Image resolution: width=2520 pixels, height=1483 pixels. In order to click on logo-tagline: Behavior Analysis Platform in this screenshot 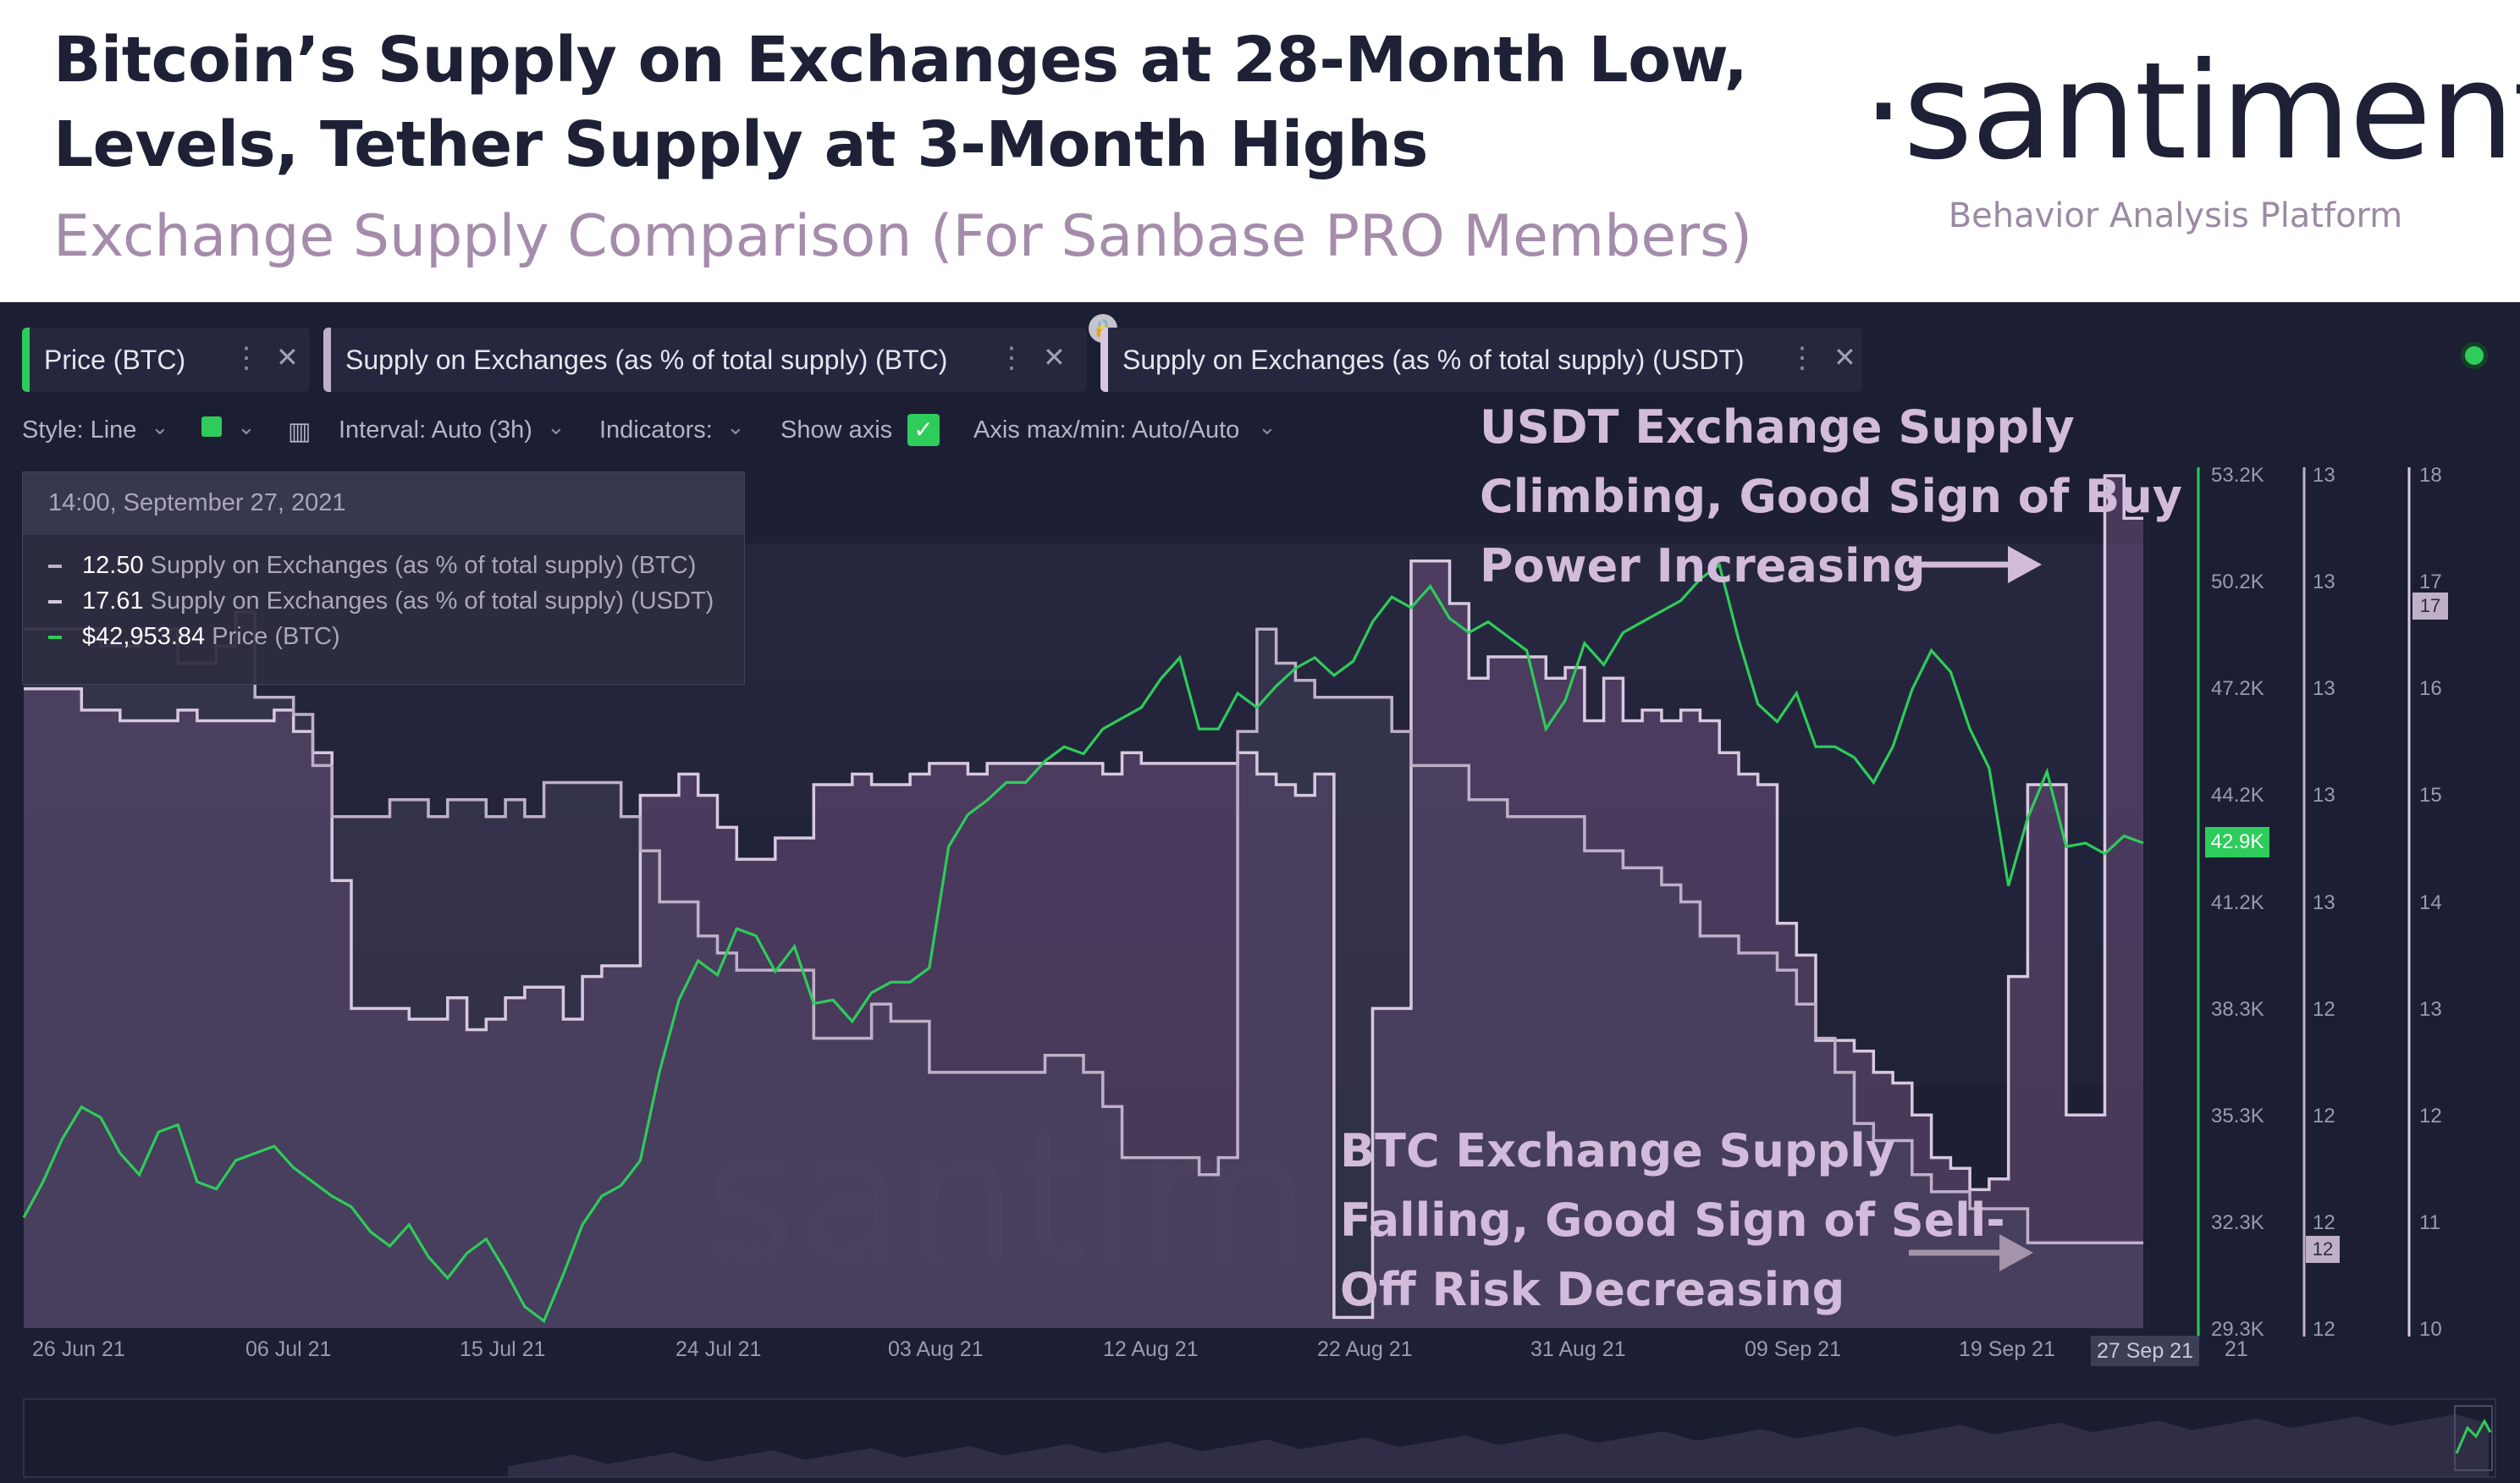, I will do `click(2175, 215)`.